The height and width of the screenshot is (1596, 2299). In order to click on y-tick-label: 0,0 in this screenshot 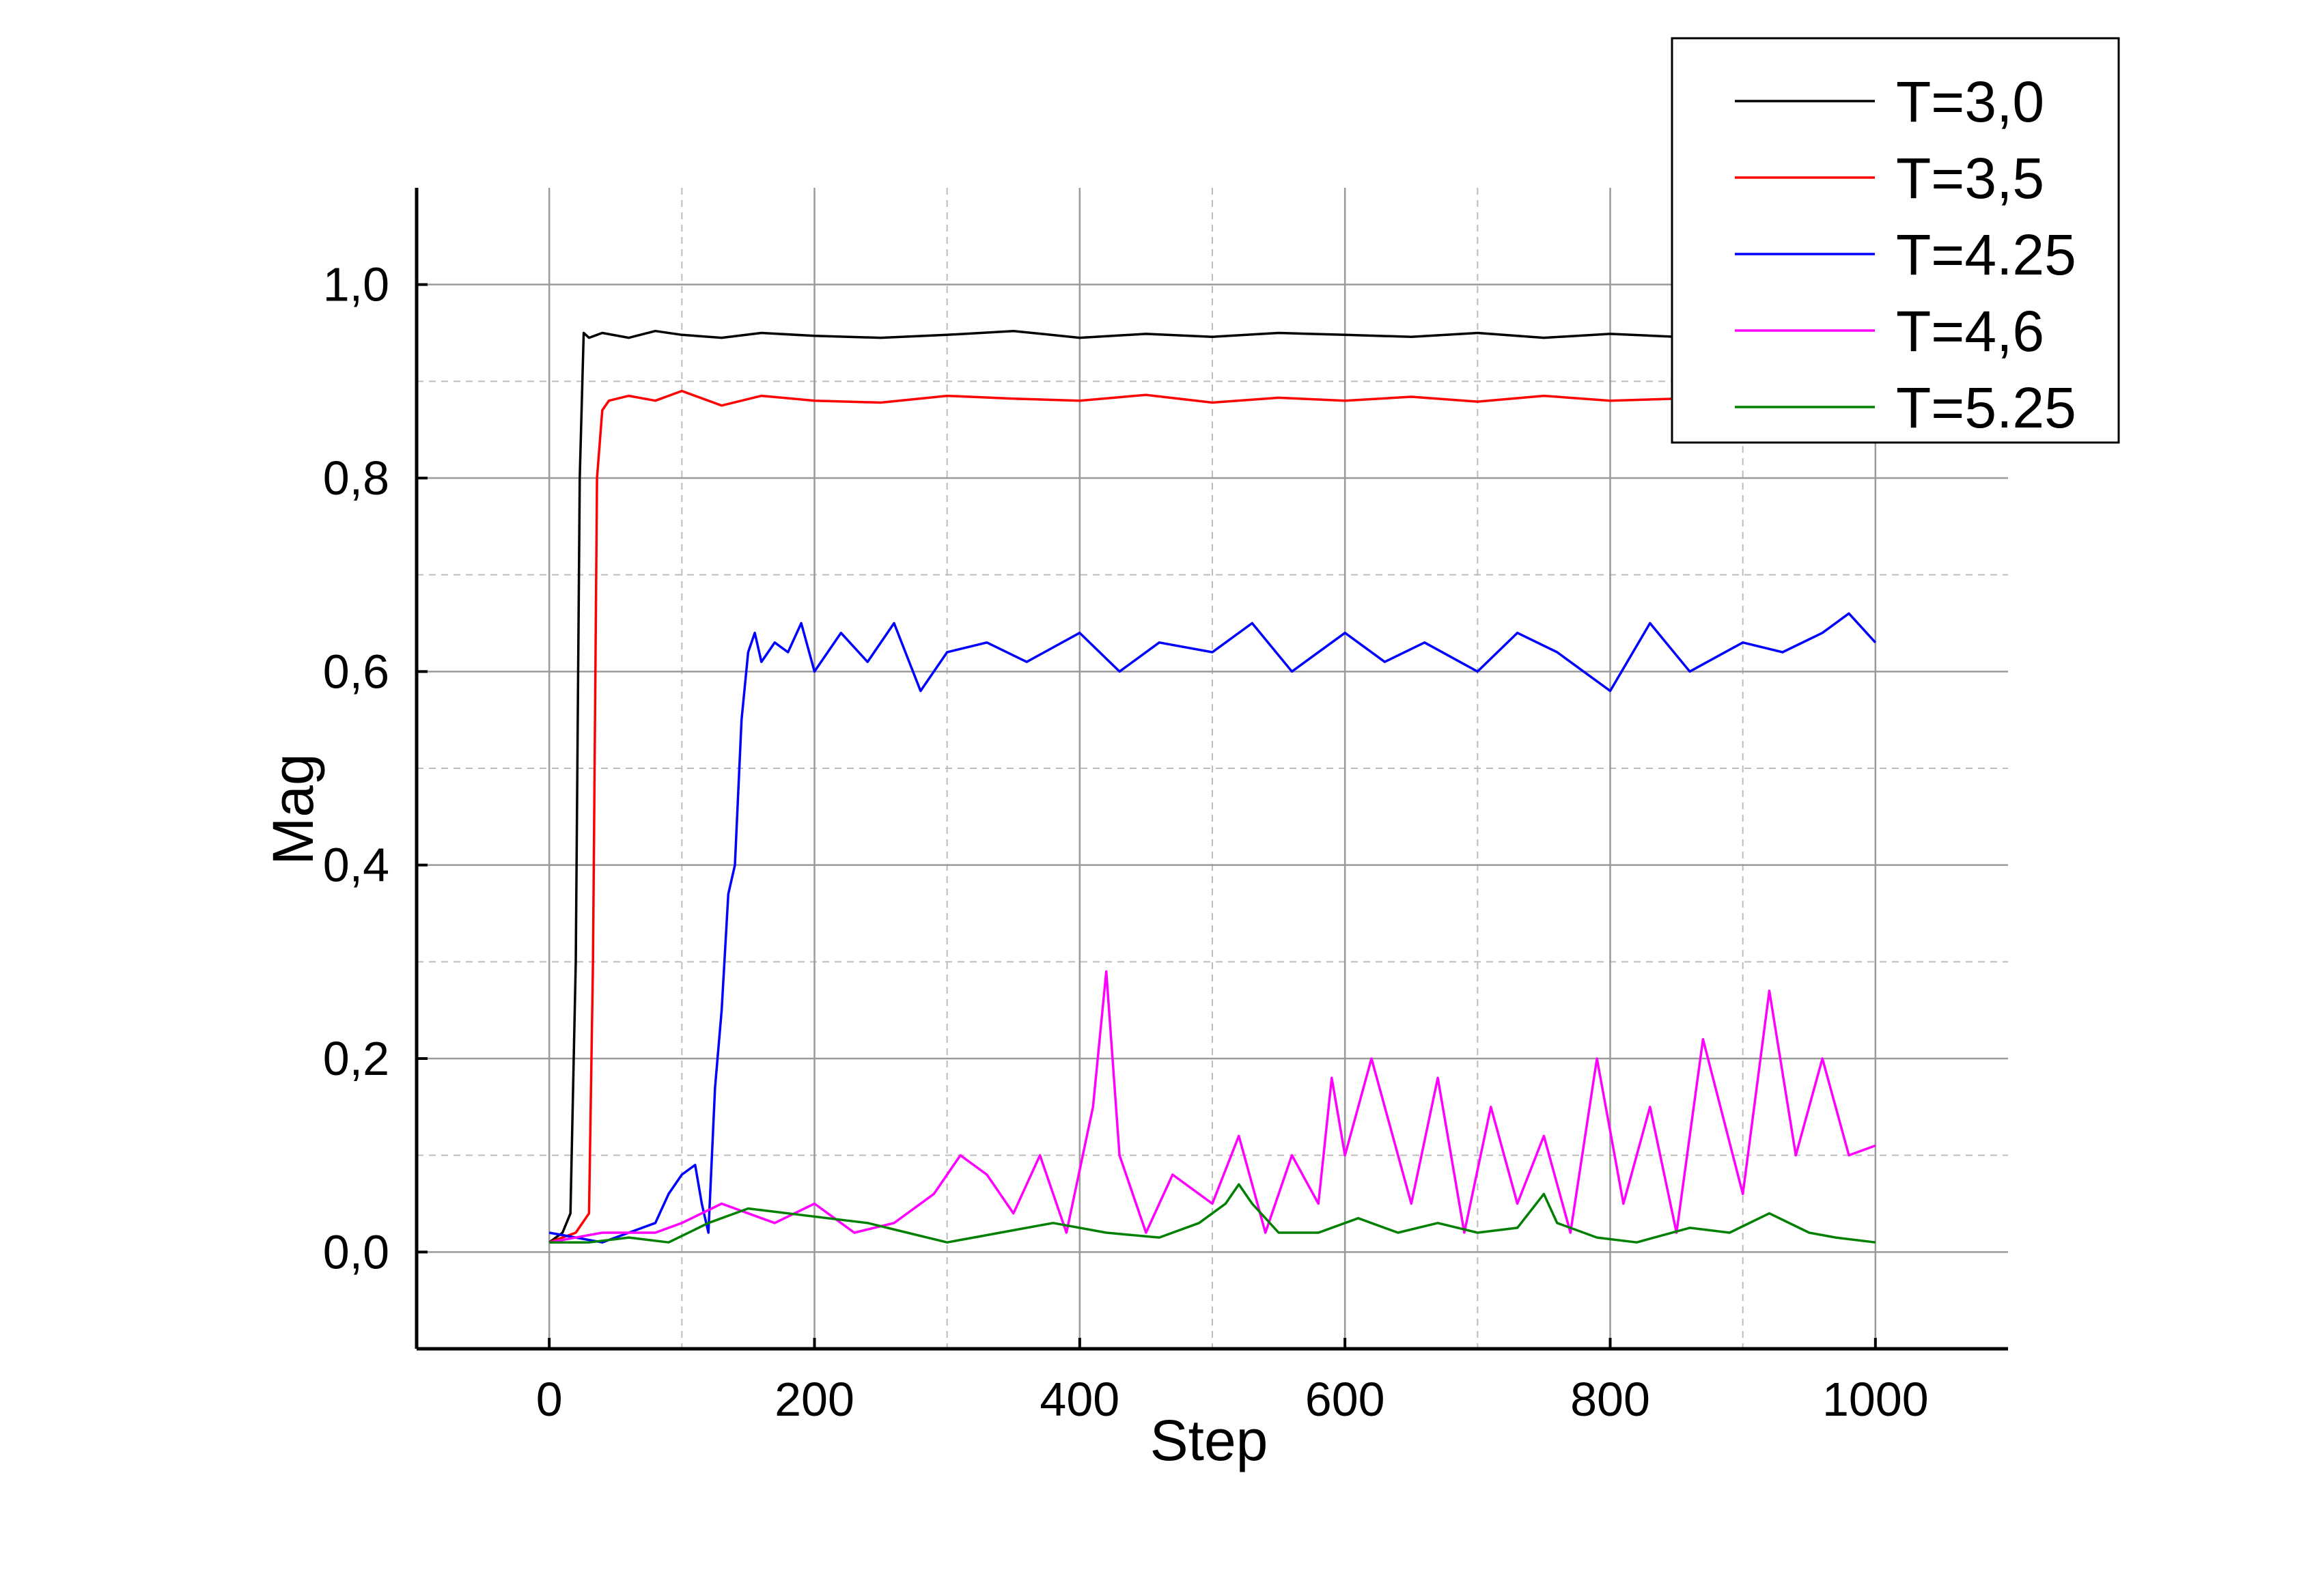, I will do `click(356, 1251)`.